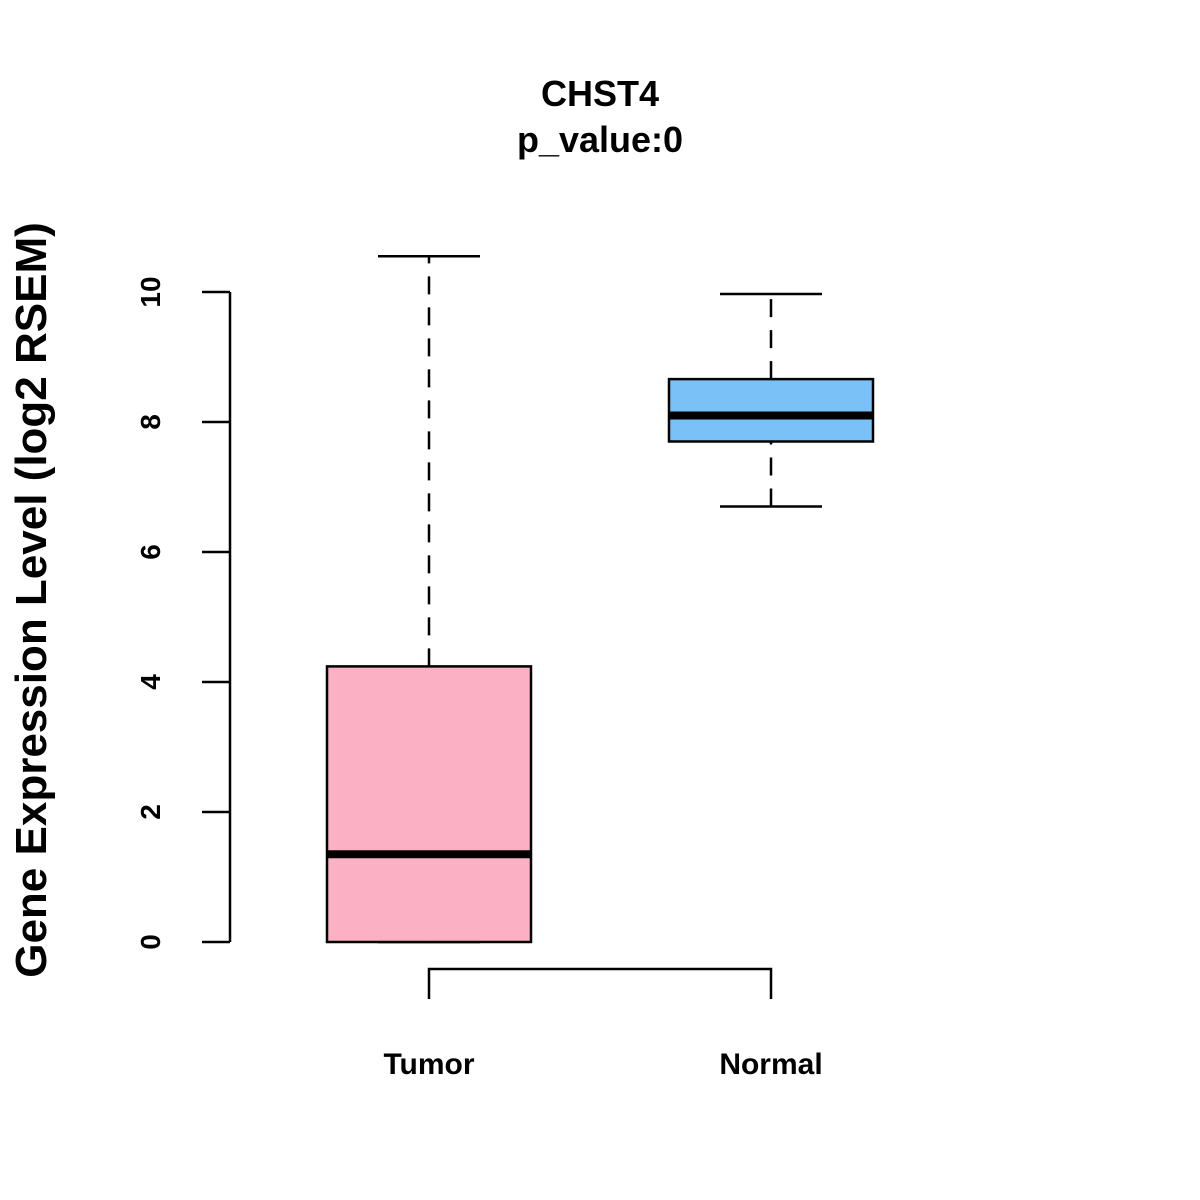 The height and width of the screenshot is (1200, 1200). Describe the element at coordinates (150, 552) in the screenshot. I see `y-tick-label: 6` at that location.